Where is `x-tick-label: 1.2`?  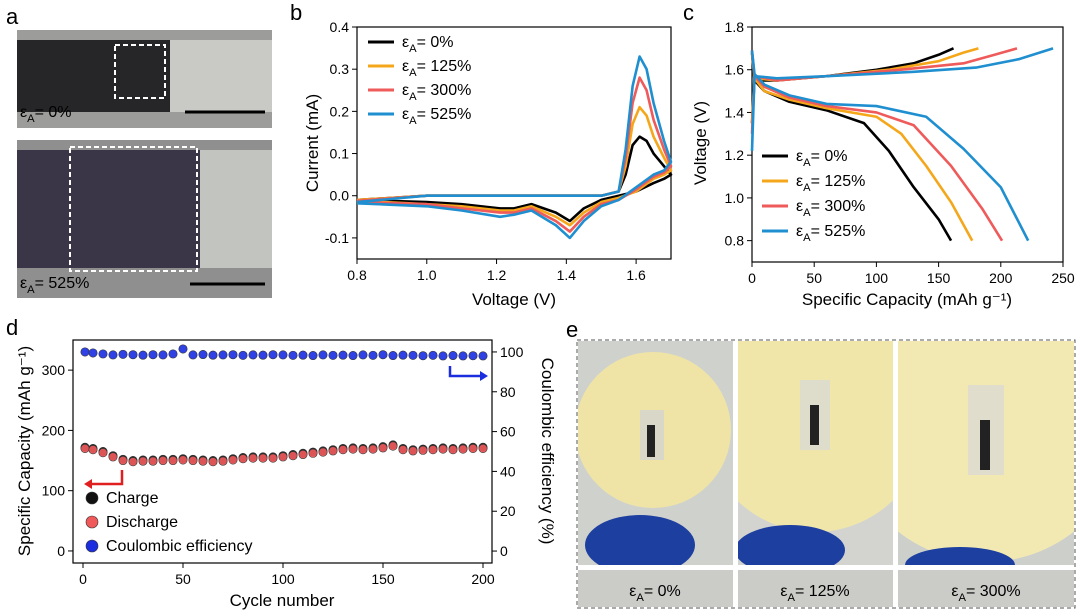
x-tick-label: 1.2 is located at coordinates (497, 275).